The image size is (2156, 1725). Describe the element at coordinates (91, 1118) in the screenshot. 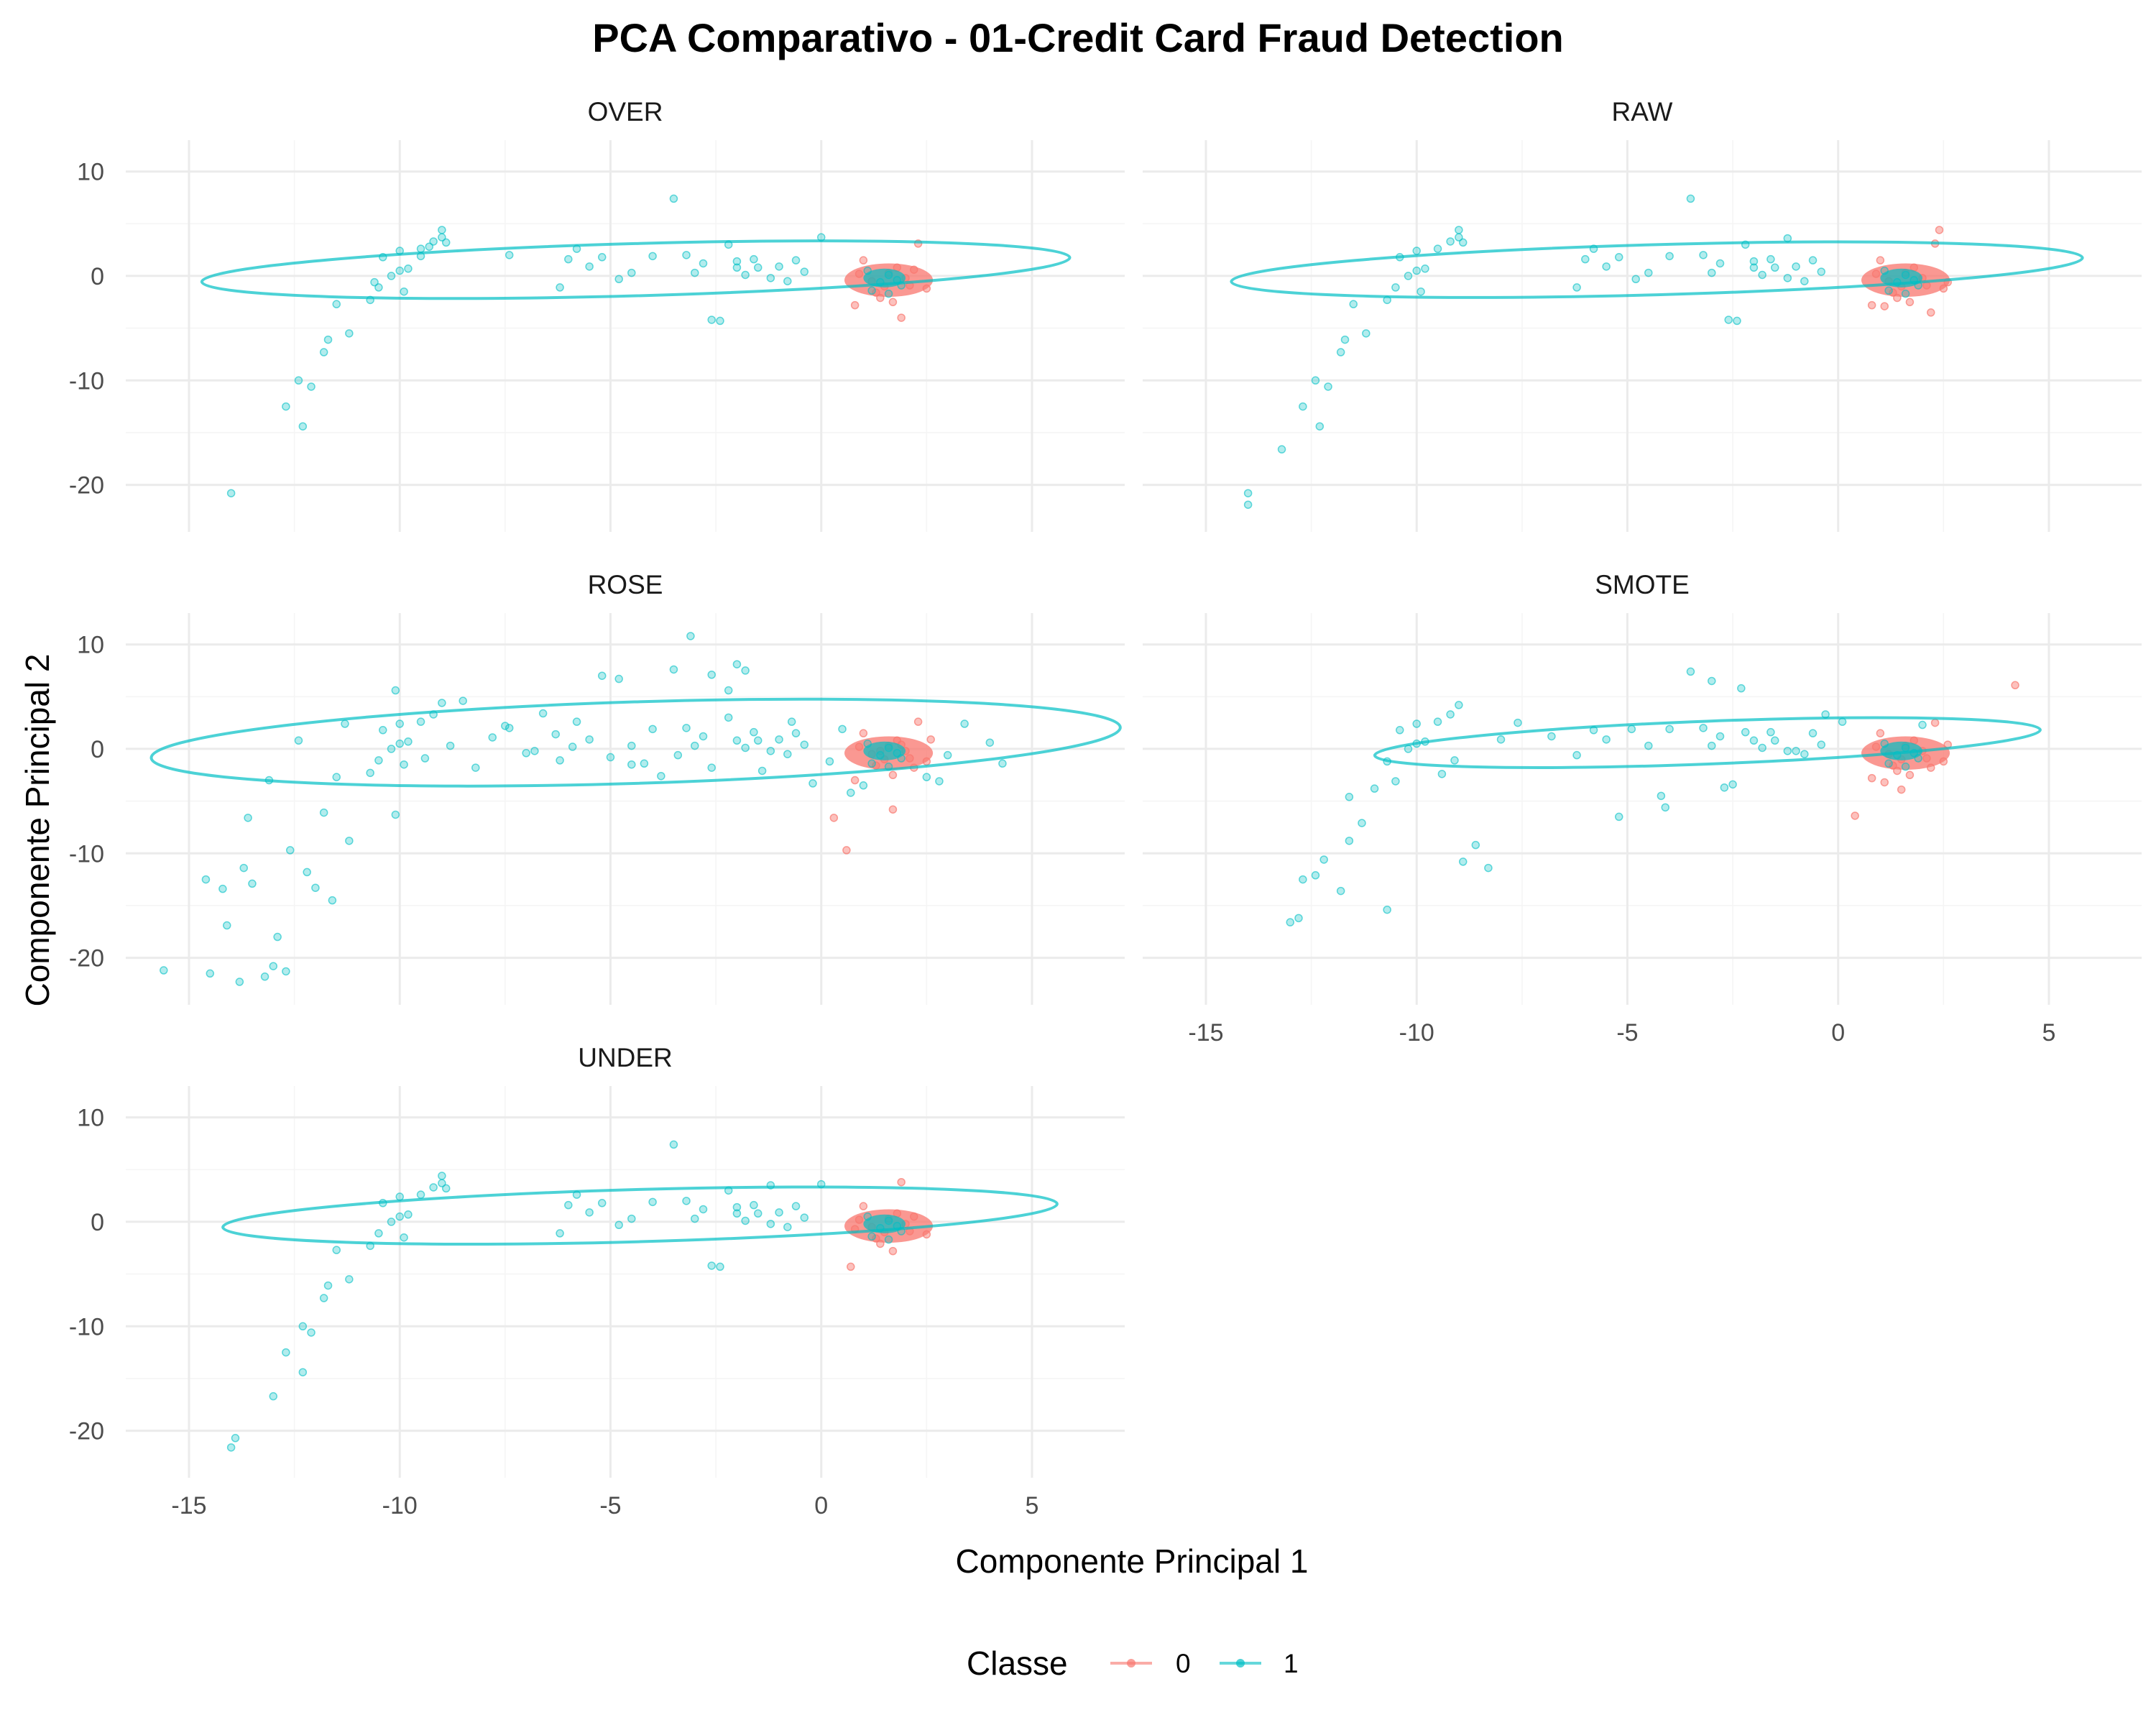

I see `y-tick-label: 10` at that location.